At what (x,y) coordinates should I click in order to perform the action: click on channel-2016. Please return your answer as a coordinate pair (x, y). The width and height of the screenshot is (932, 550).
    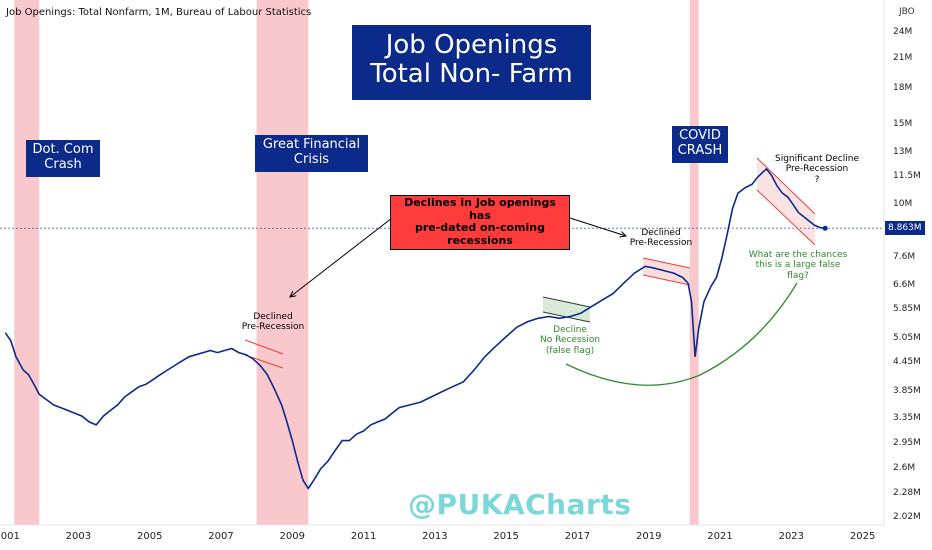
    Looking at the image, I should click on (566, 309).